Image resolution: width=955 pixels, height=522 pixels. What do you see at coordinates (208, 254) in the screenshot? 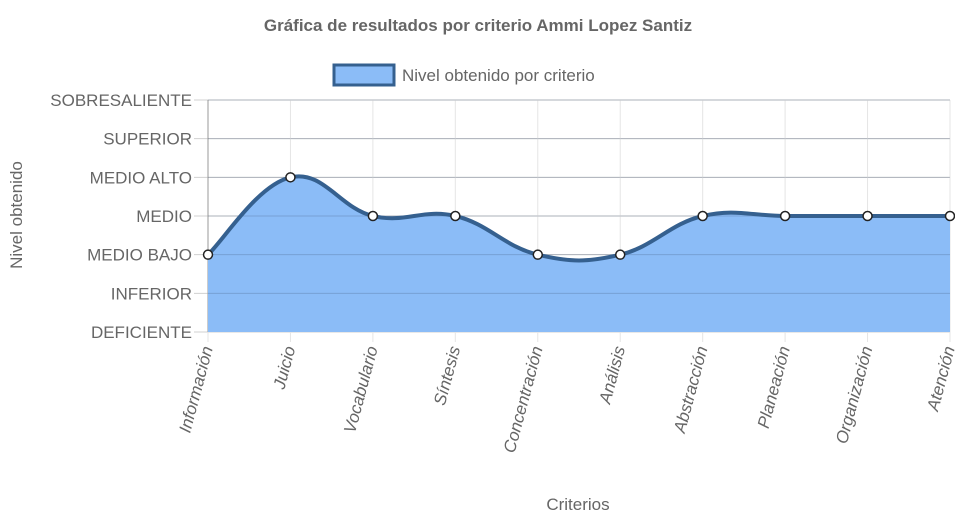
I see `data-point-Información` at bounding box center [208, 254].